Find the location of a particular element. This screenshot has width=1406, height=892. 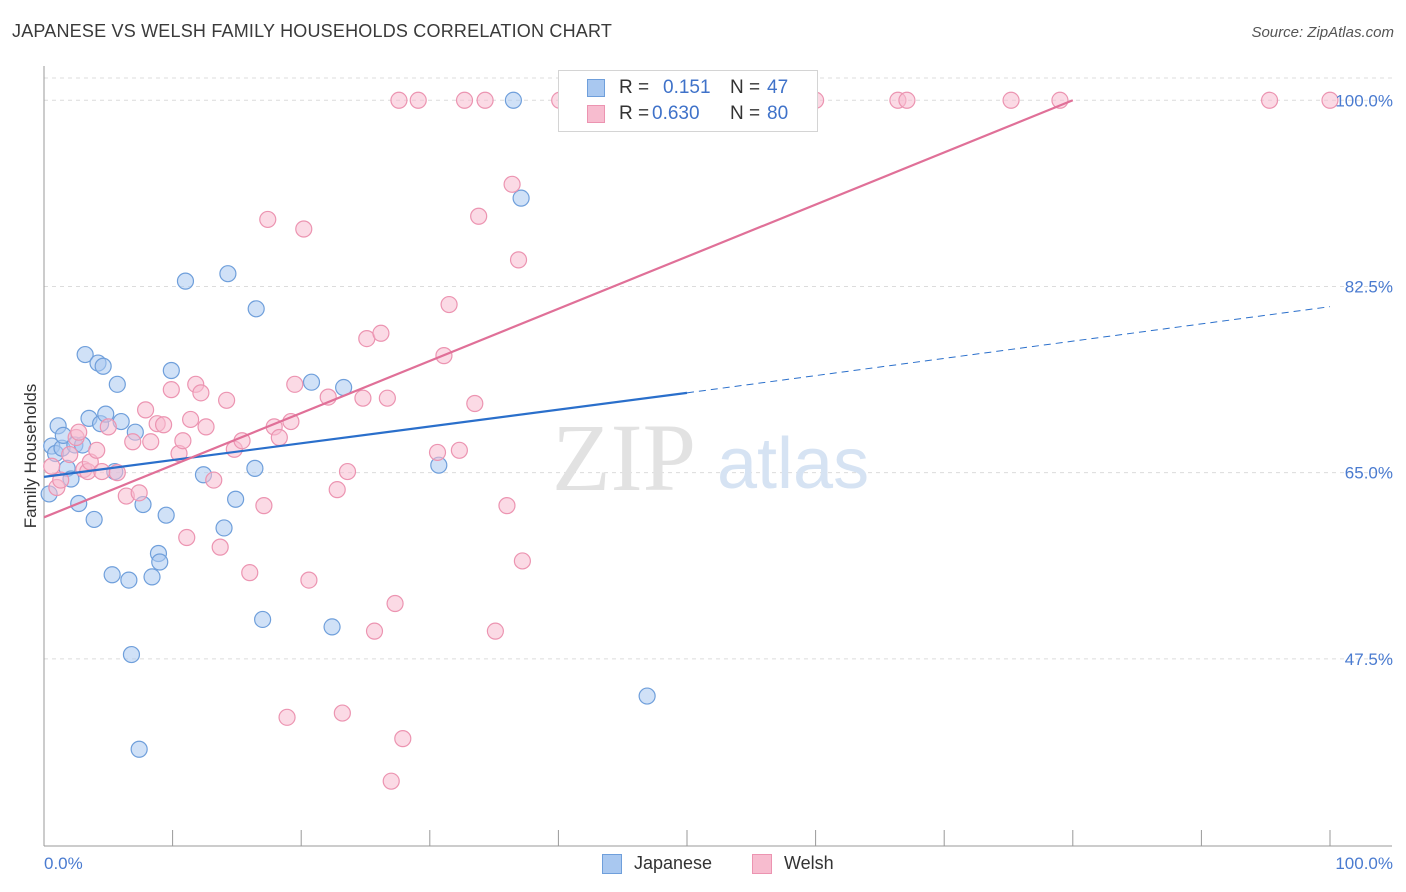

y-tick-label: 82.5% is located at coordinates (1369, 286).